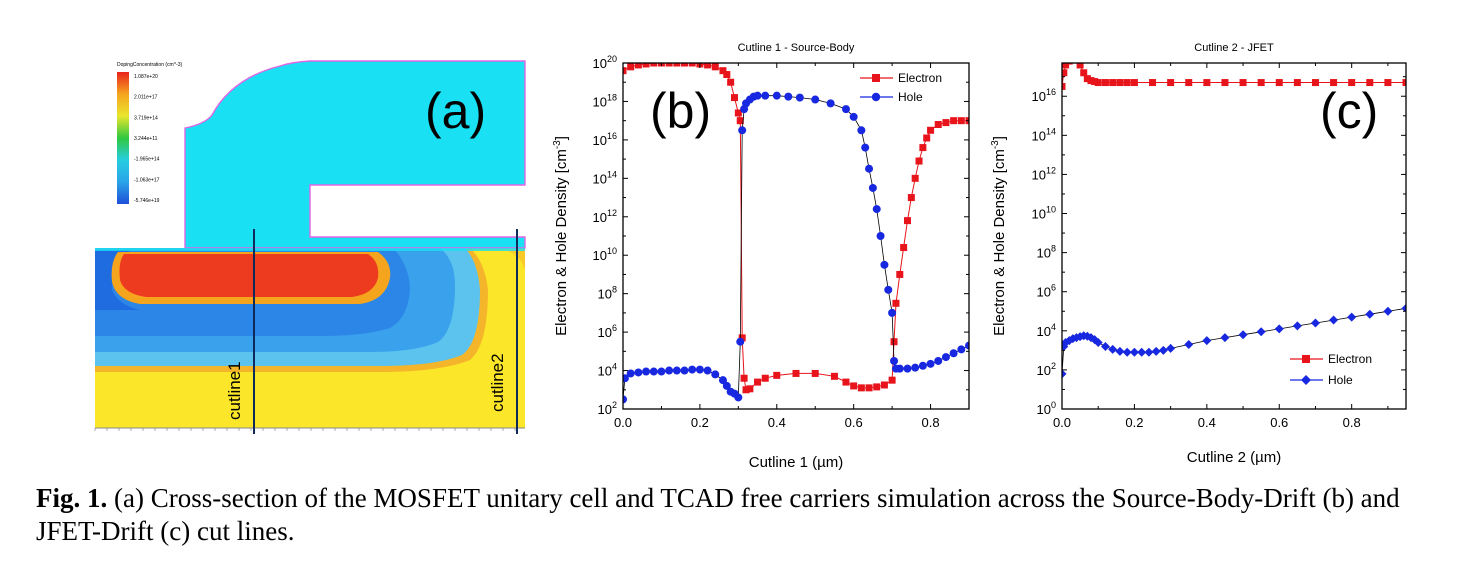 Image resolution: width=1468 pixels, height=570 pixels. Describe the element at coordinates (700, 422) in the screenshot. I see `x-tick-label: 0.2` at that location.